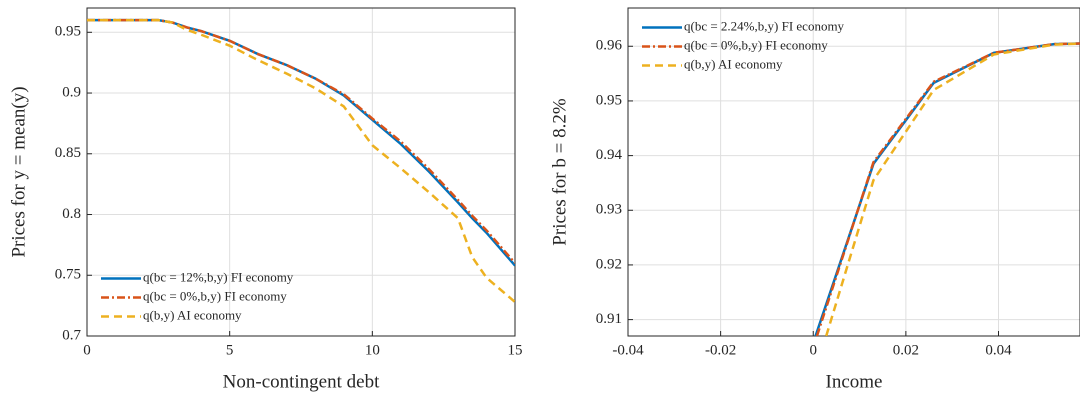 This screenshot has width=1080, height=398. Describe the element at coordinates (68, 153) in the screenshot. I see `y-tick-label: 0.85` at that location.